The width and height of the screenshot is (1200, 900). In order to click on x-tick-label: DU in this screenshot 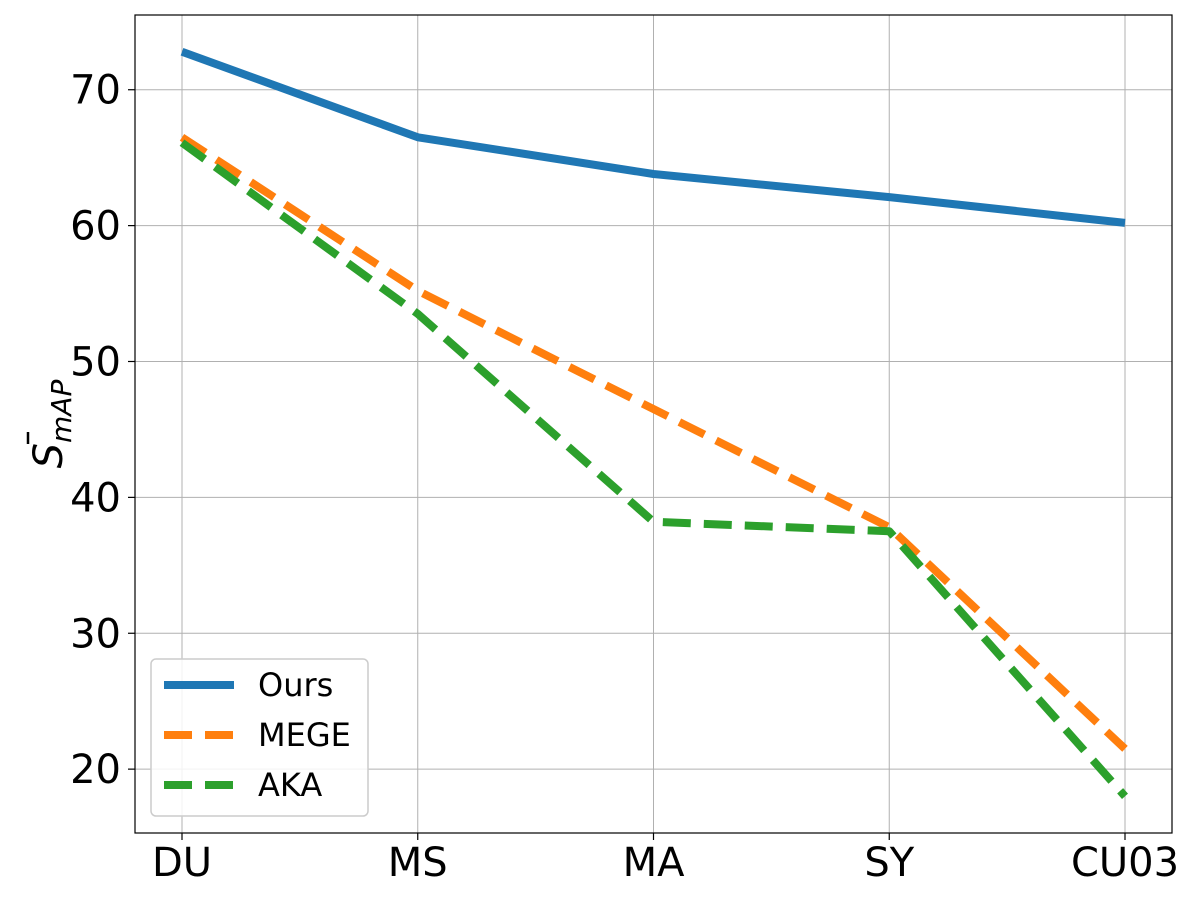, I will do `click(182, 863)`.